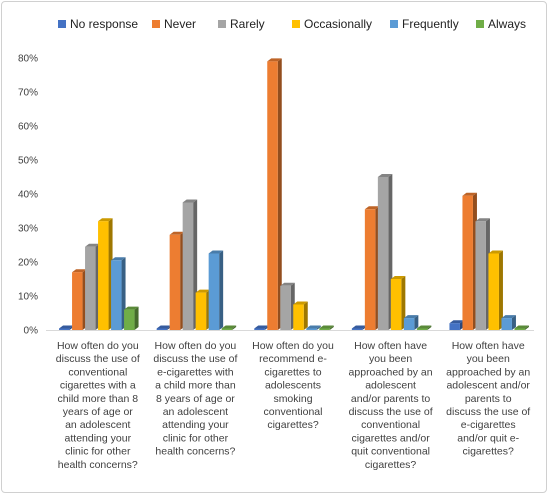 Image resolution: width=550 pixels, height=499 pixels. I want to click on legend-item-frequently: Frequently, so click(424, 24).